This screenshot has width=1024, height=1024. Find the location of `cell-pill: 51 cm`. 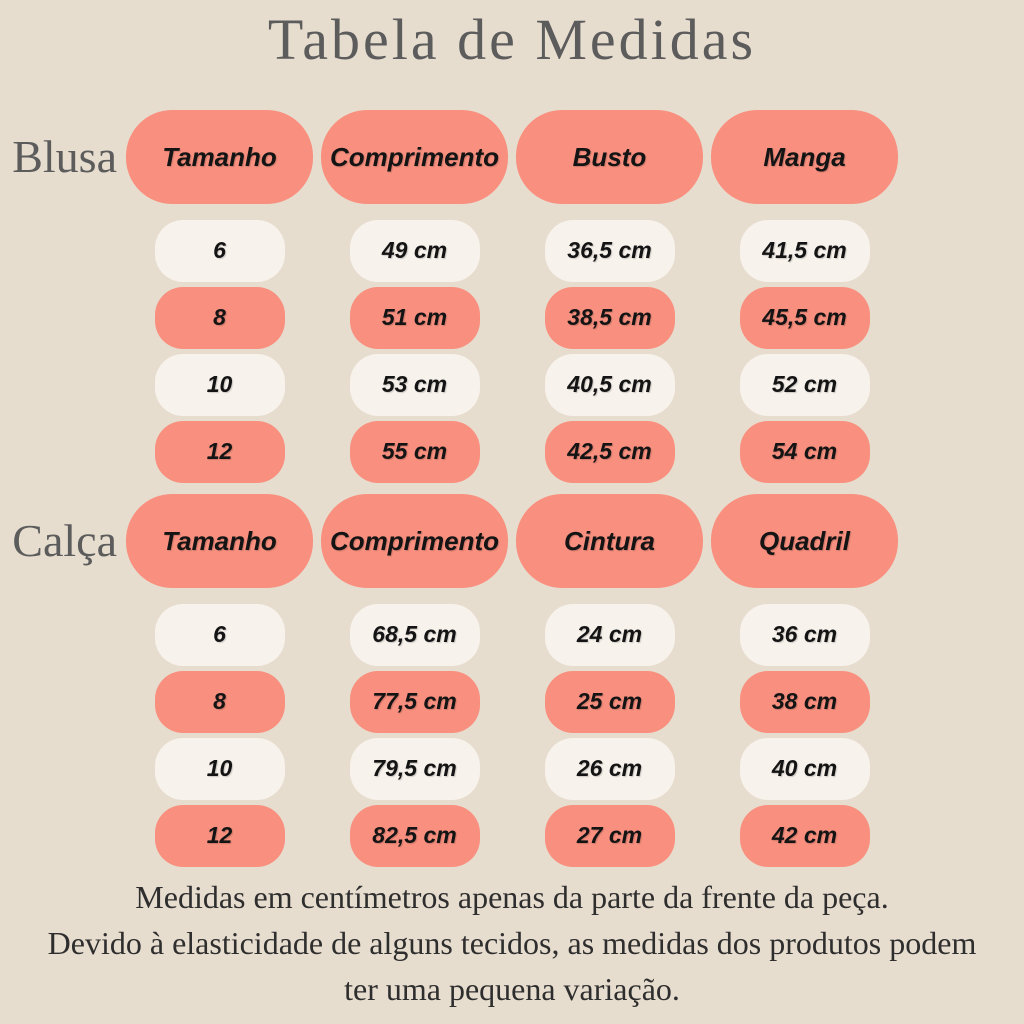

cell-pill: 51 cm is located at coordinates (414, 317).